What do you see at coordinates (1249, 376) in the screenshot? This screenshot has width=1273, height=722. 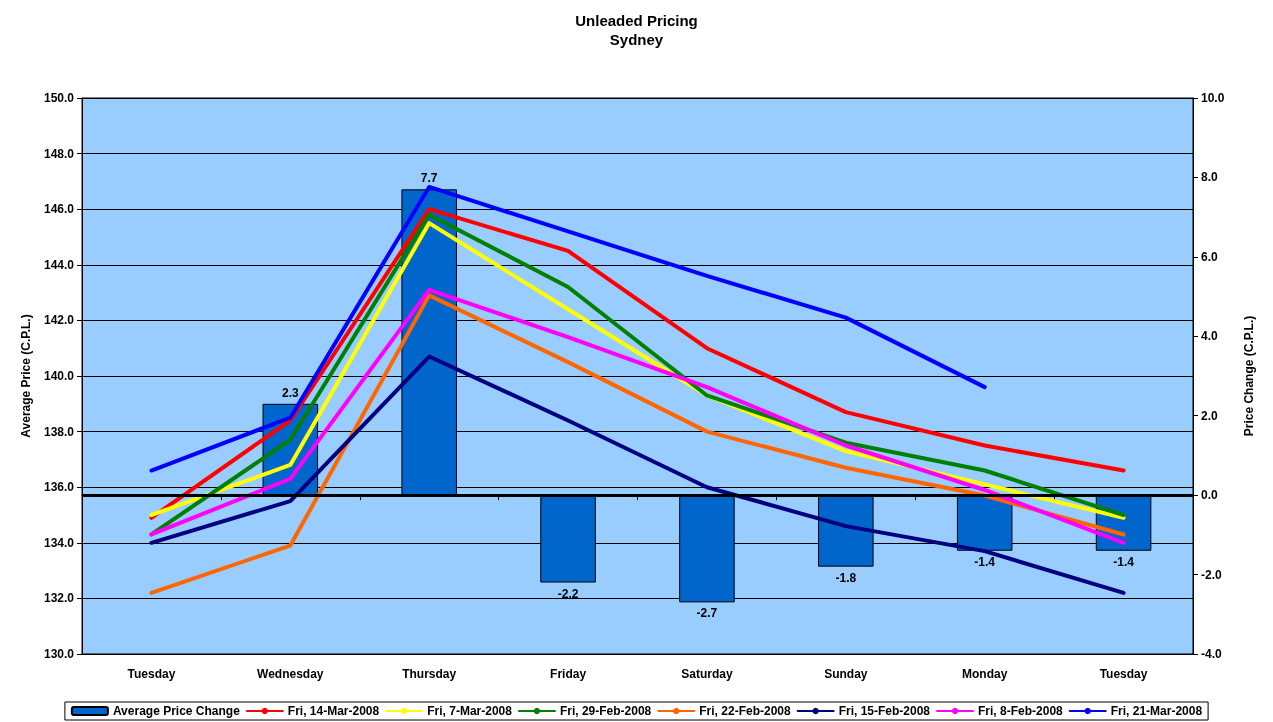 I see `y2-axis-title: Price Change (C.P.L.)` at bounding box center [1249, 376].